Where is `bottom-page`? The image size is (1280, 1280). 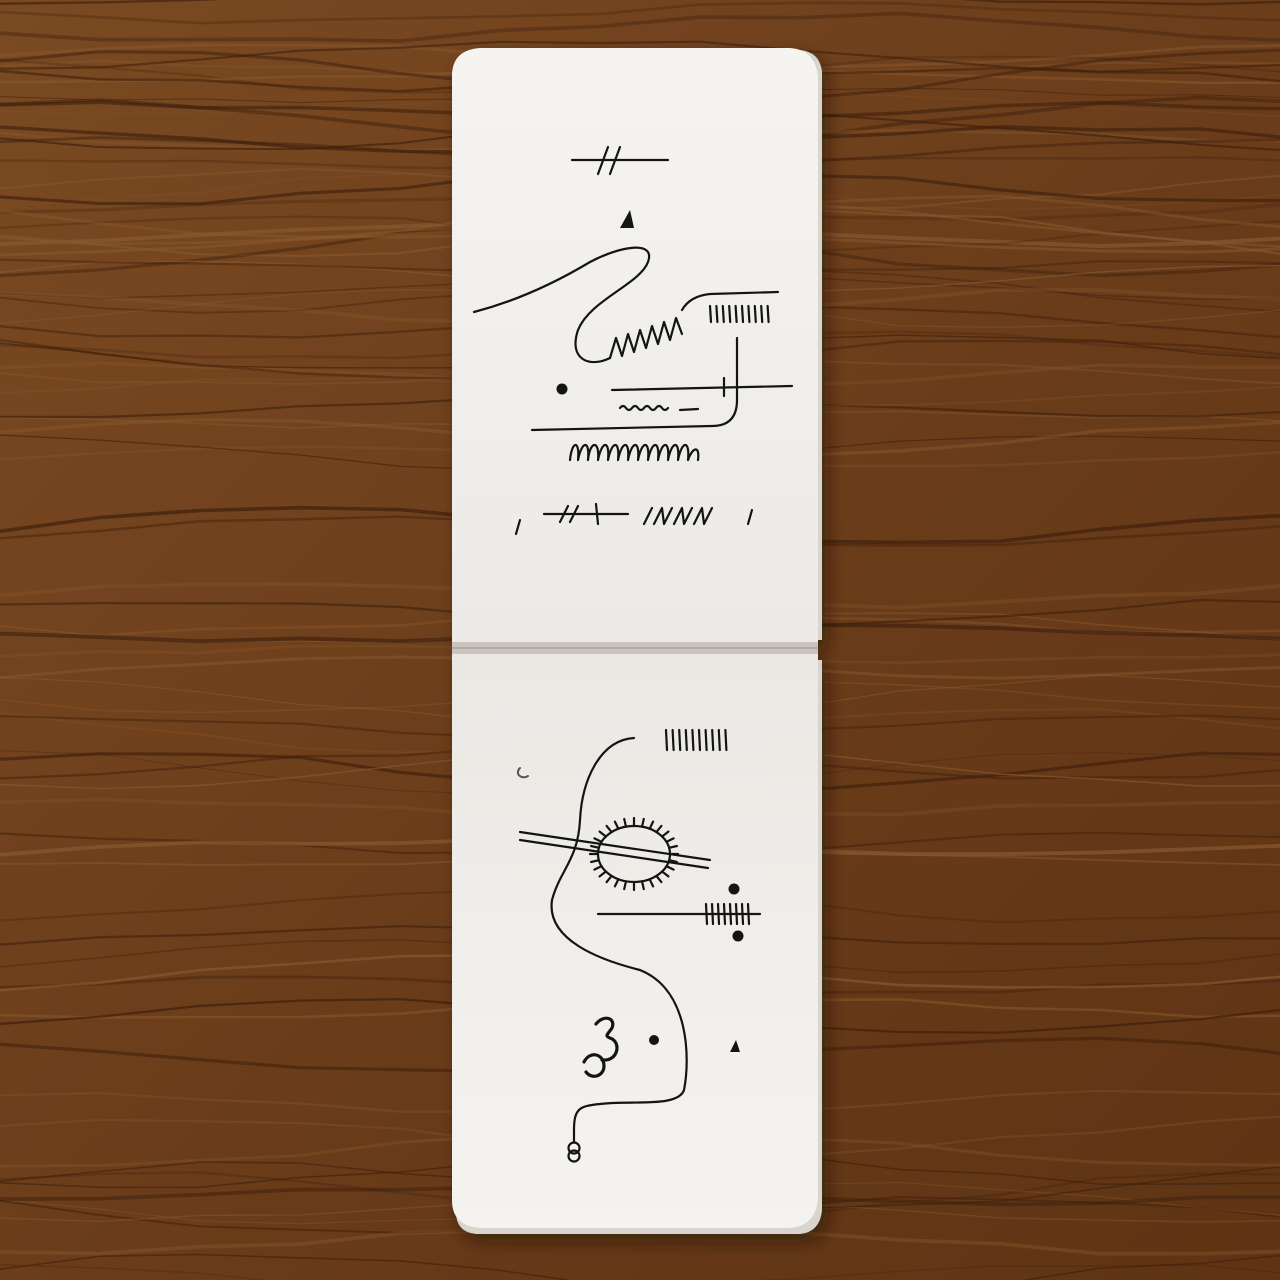 bottom-page is located at coordinates (635, 940).